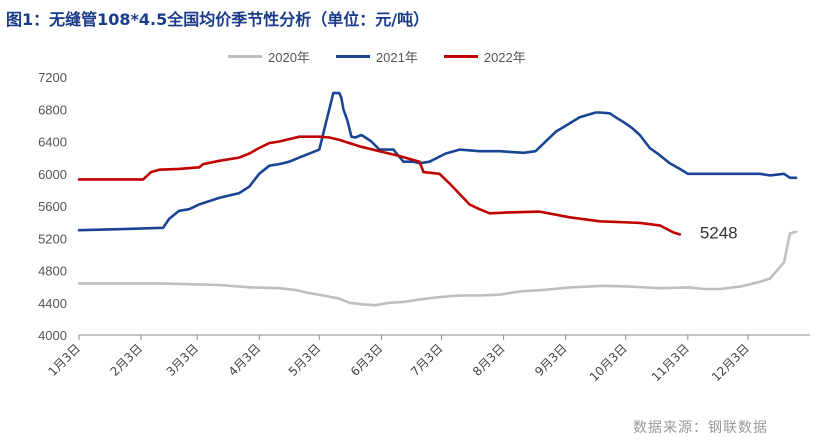  Describe the element at coordinates (52, 303) in the screenshot. I see `y-tick-label: 4400` at that location.